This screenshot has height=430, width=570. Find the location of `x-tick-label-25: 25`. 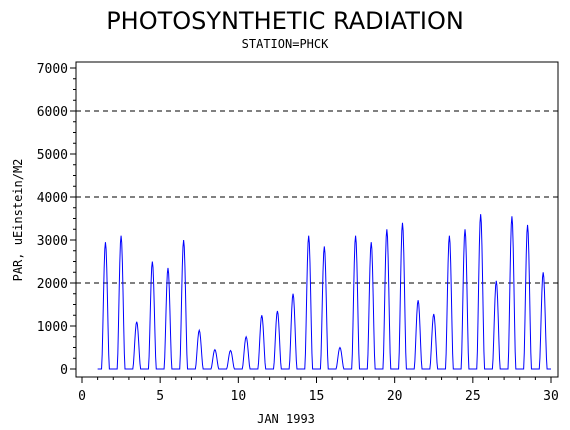

x-tick-label-25: 25 is located at coordinates (473, 396).